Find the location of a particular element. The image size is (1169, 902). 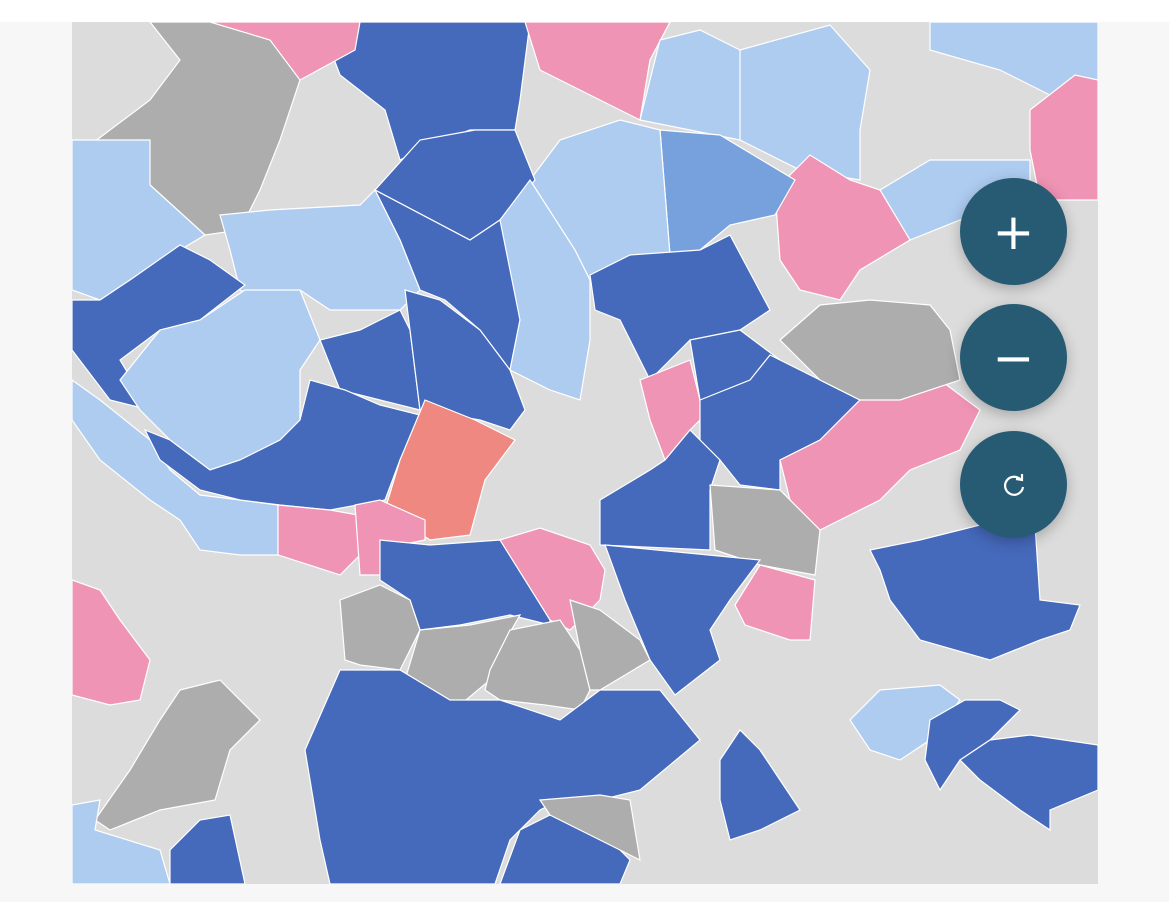

reset-button is located at coordinates (1013, 484).